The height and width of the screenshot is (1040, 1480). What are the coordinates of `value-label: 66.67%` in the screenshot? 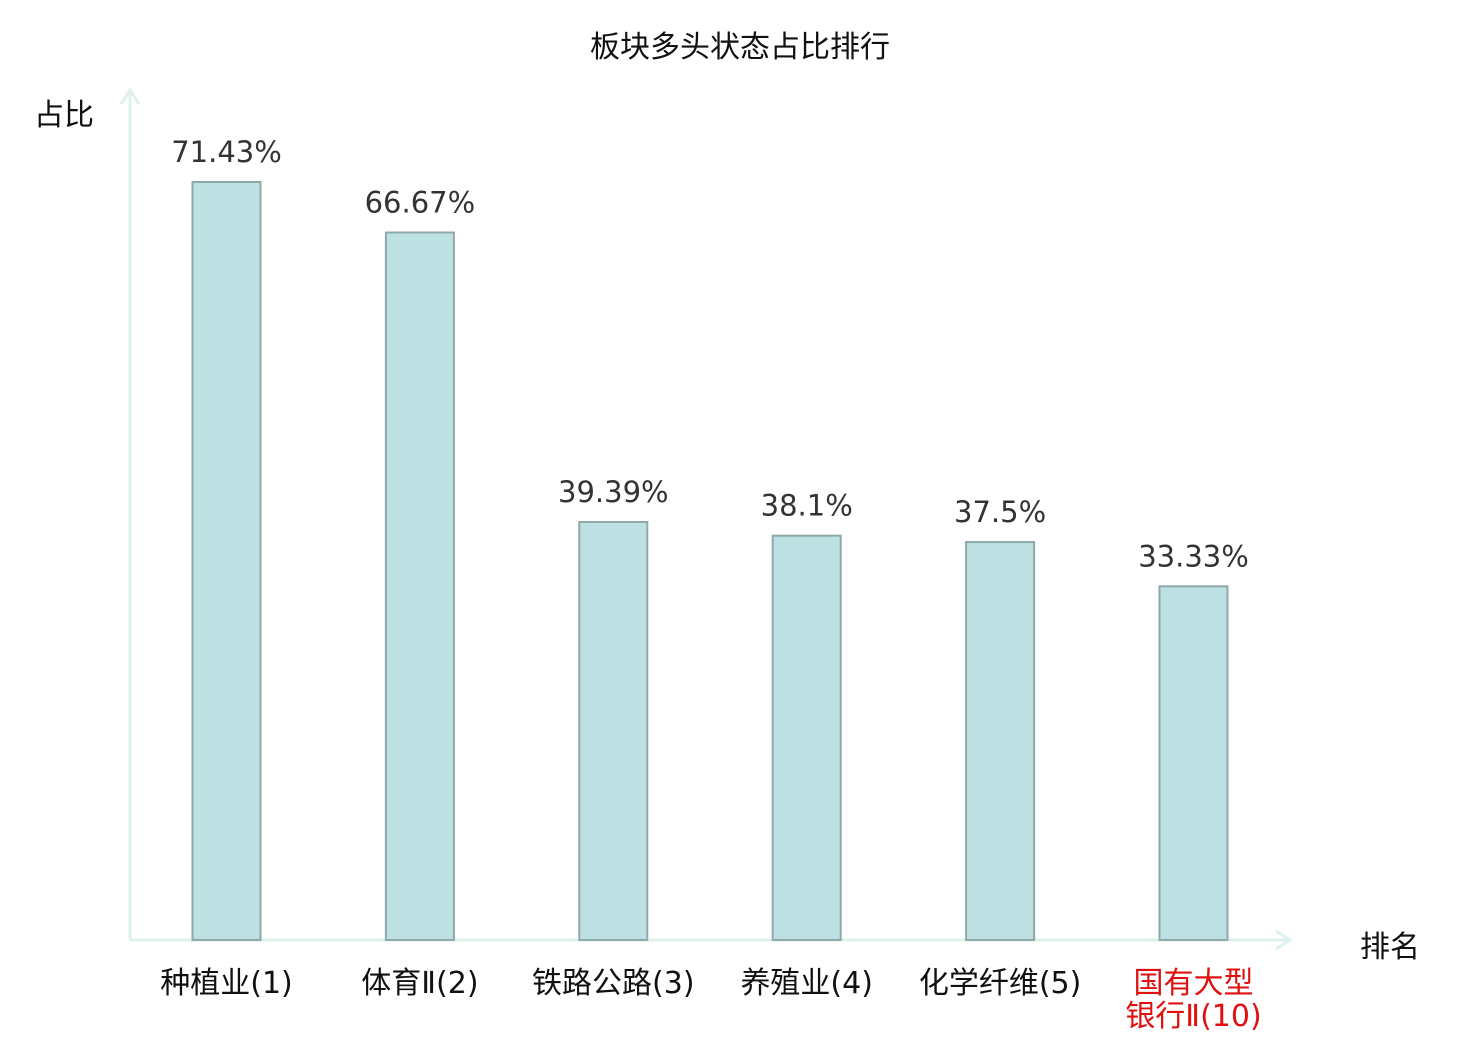 It's located at (420, 203).